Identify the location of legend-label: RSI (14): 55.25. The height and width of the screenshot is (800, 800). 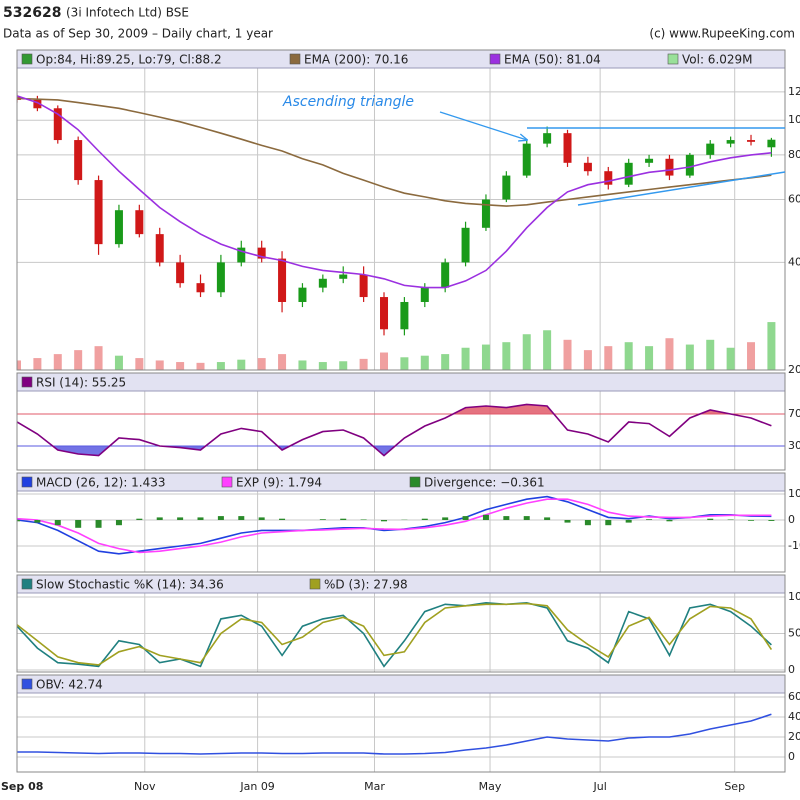
(81, 383).